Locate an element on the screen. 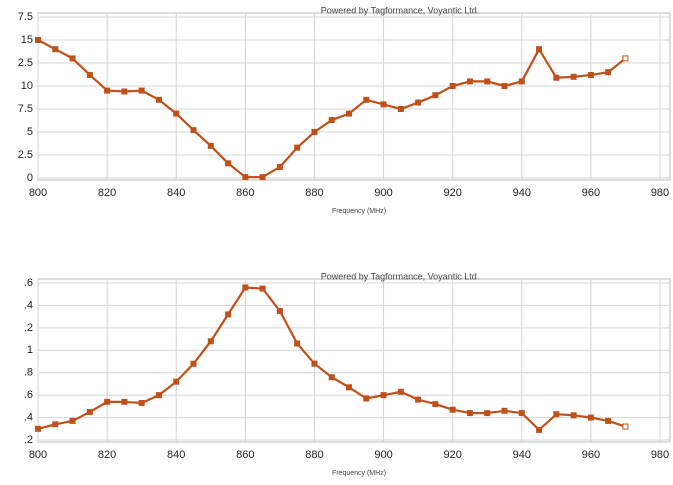 The image size is (673, 485). x-tick-label: 940 is located at coordinates (522, 193).